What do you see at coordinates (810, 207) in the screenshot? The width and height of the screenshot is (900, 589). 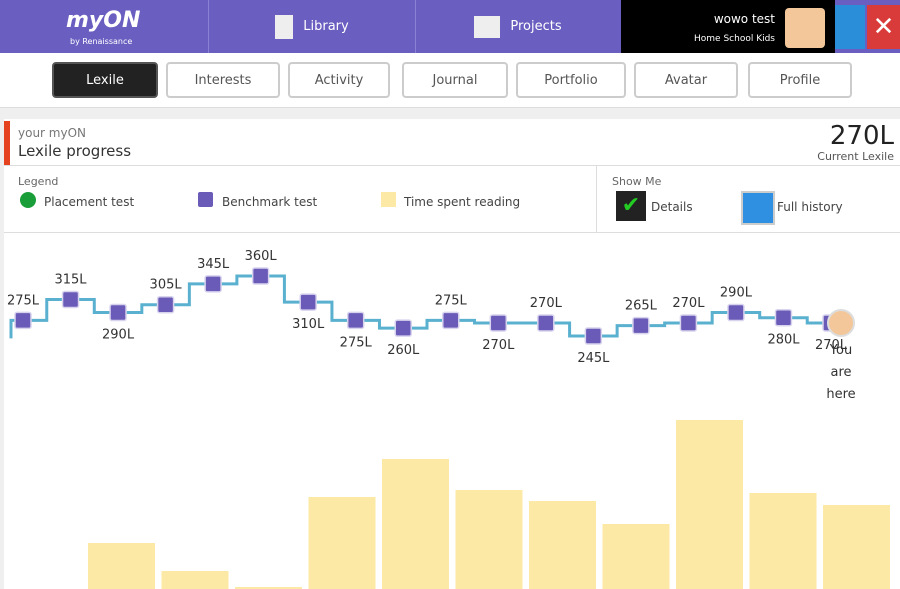 I see `history-label: Full history` at bounding box center [810, 207].